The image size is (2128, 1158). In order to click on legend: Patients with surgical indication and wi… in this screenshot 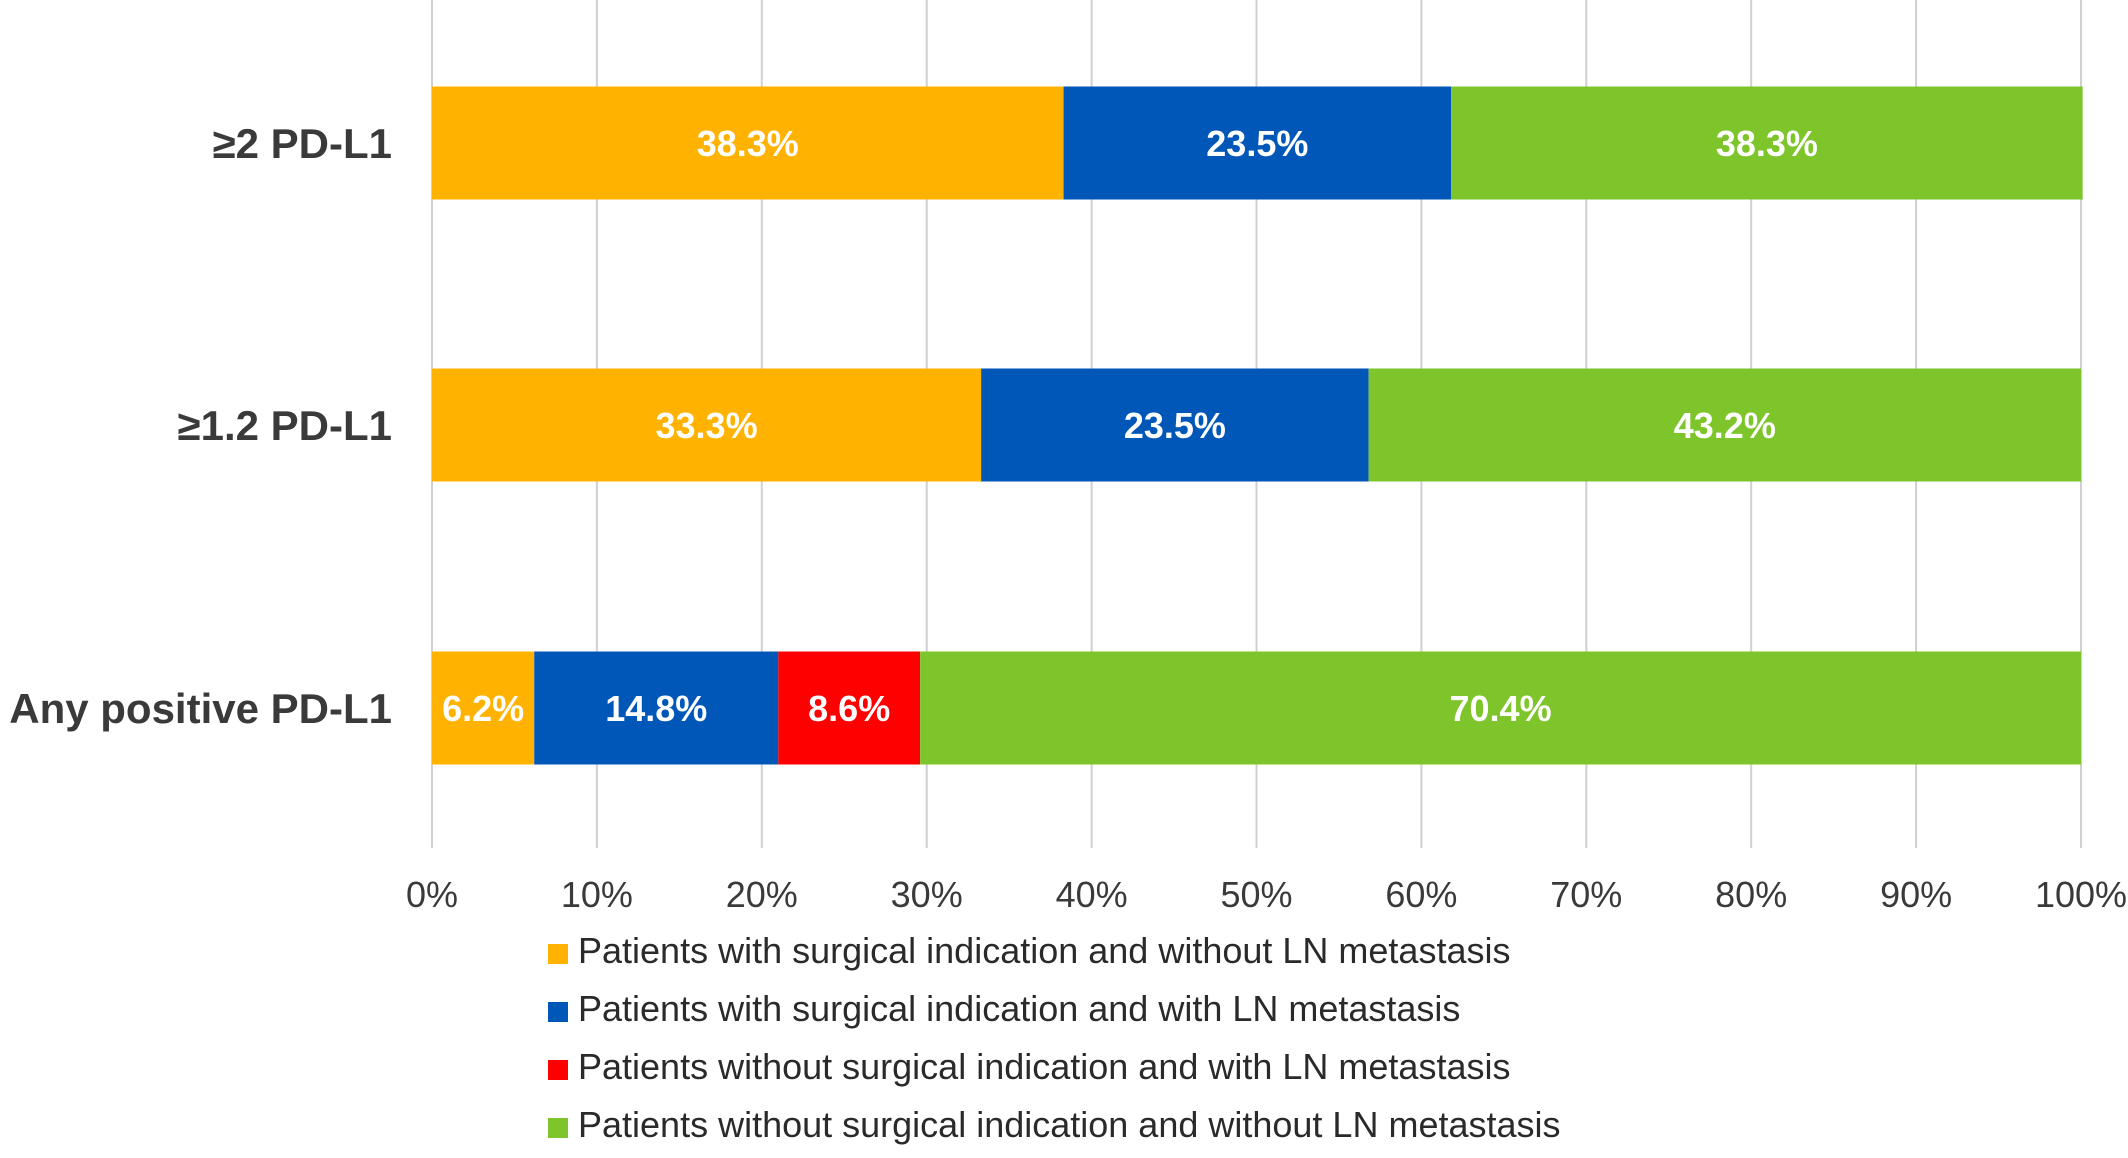, I will do `click(1054, 1037)`.